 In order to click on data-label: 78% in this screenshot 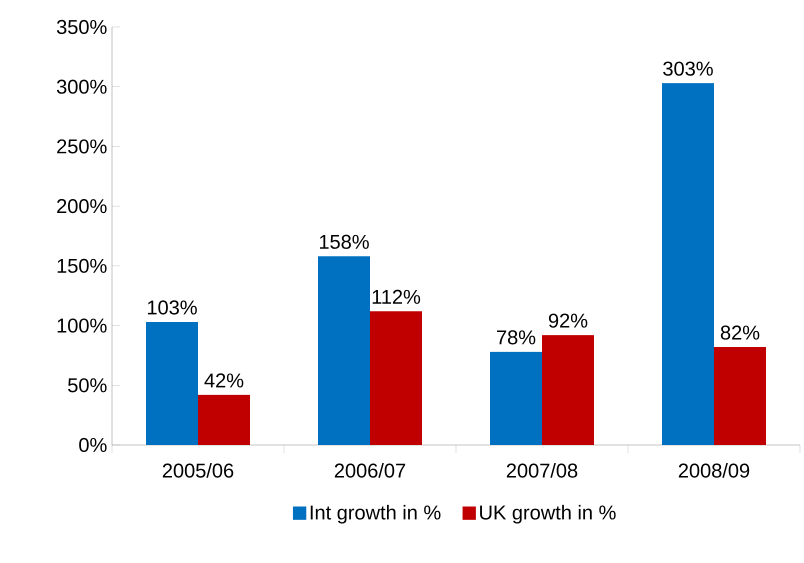, I will do `click(516, 337)`.